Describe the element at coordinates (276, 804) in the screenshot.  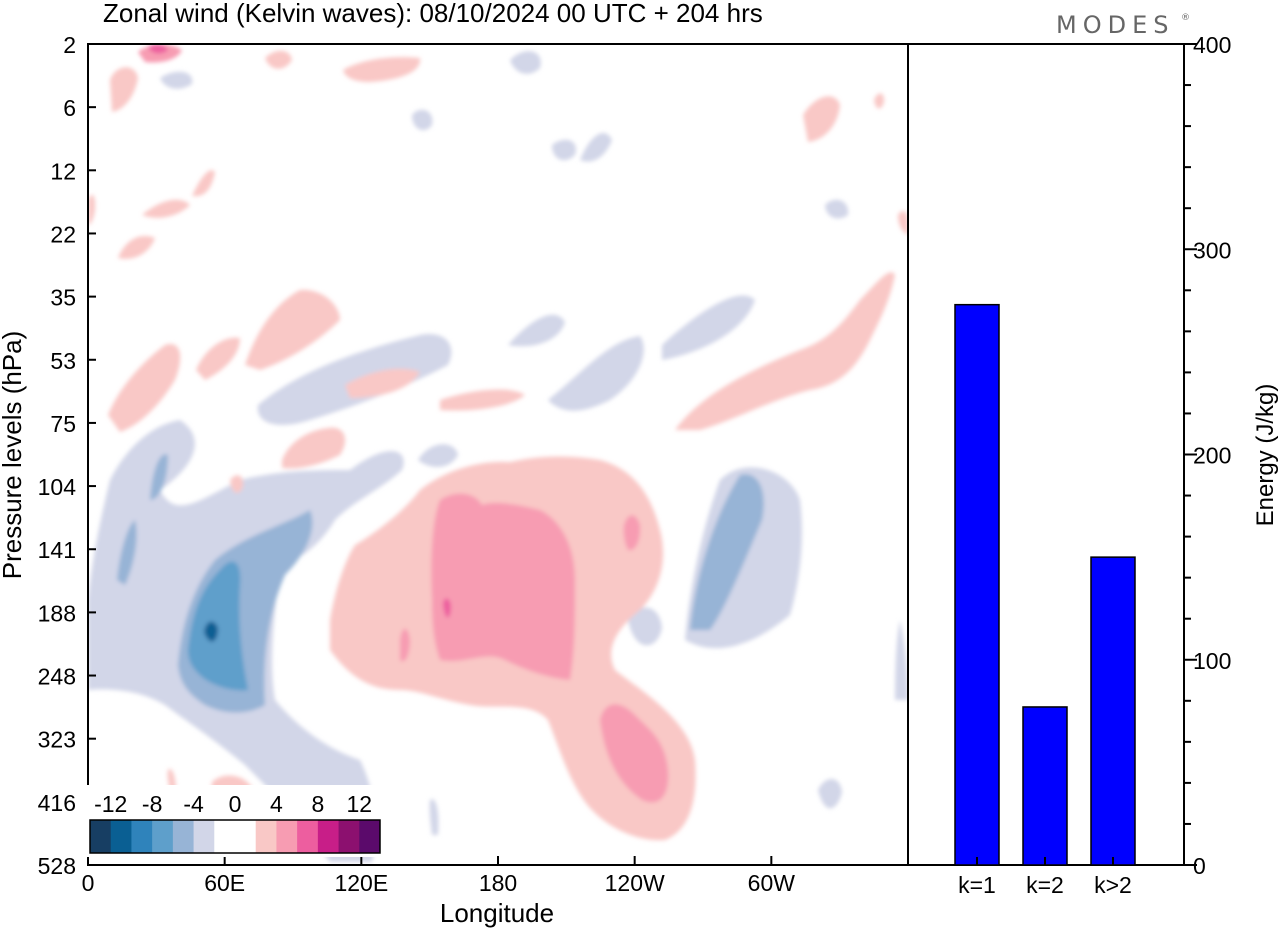
I see `colorbar-label: 4` at that location.